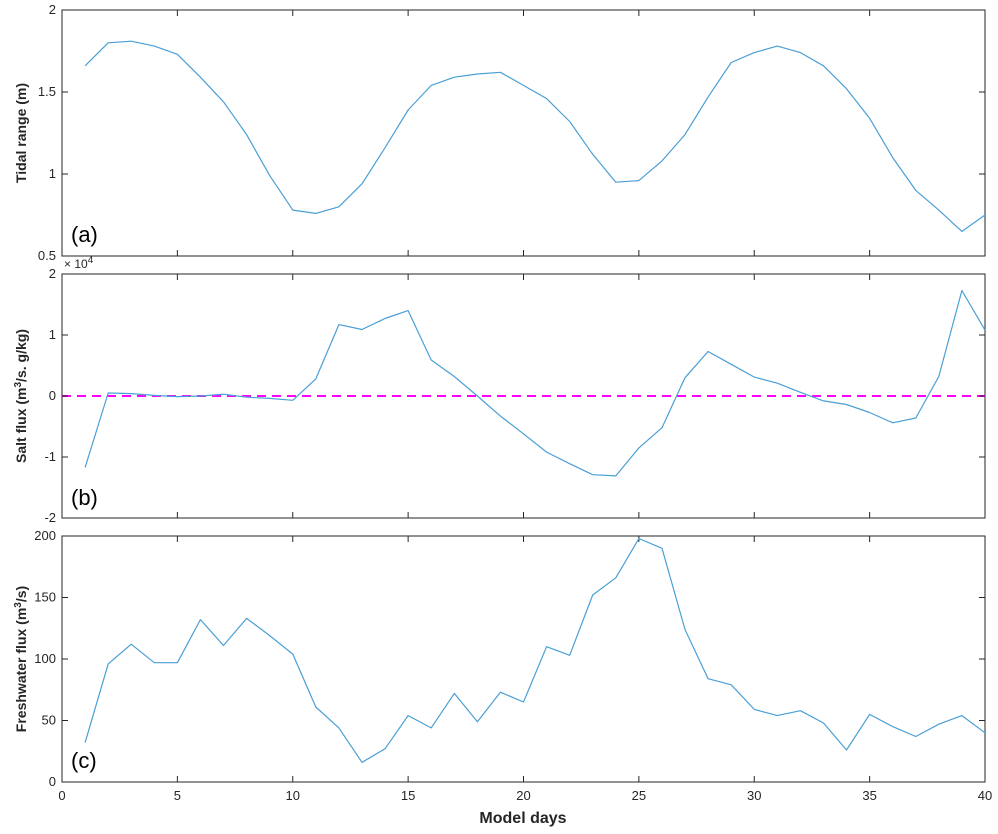 This screenshot has height=834, width=998. What do you see at coordinates (49, 720) in the screenshot?
I see `panel-c-ytick-label: 50` at bounding box center [49, 720].